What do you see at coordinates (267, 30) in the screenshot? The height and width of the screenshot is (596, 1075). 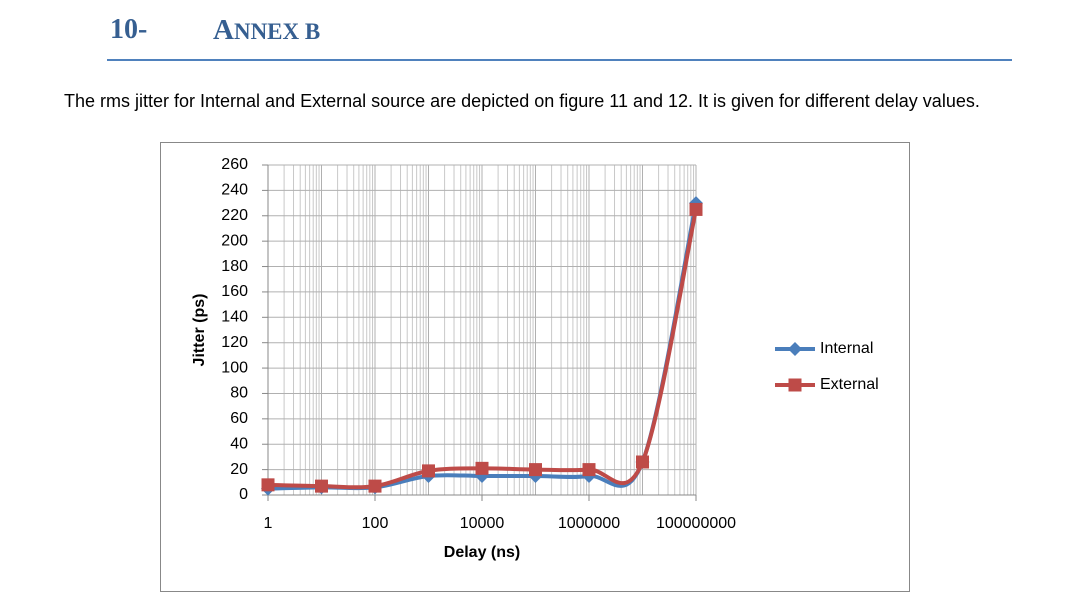 I see `heading-title: ANNEX B` at bounding box center [267, 30].